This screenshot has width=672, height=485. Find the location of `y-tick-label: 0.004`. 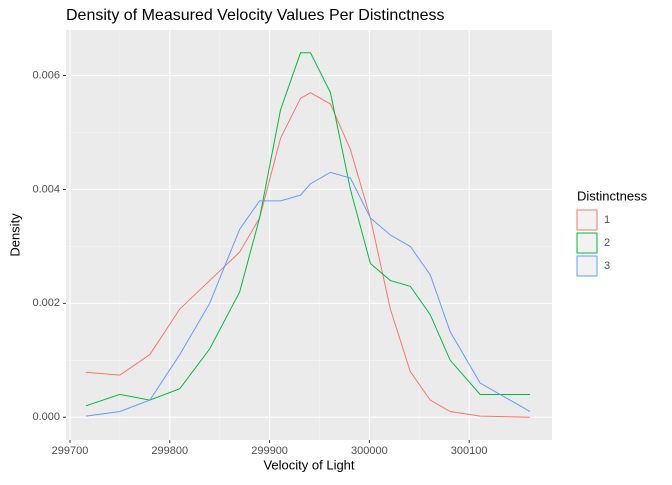

y-tick-label: 0.004 is located at coordinates (46, 189).